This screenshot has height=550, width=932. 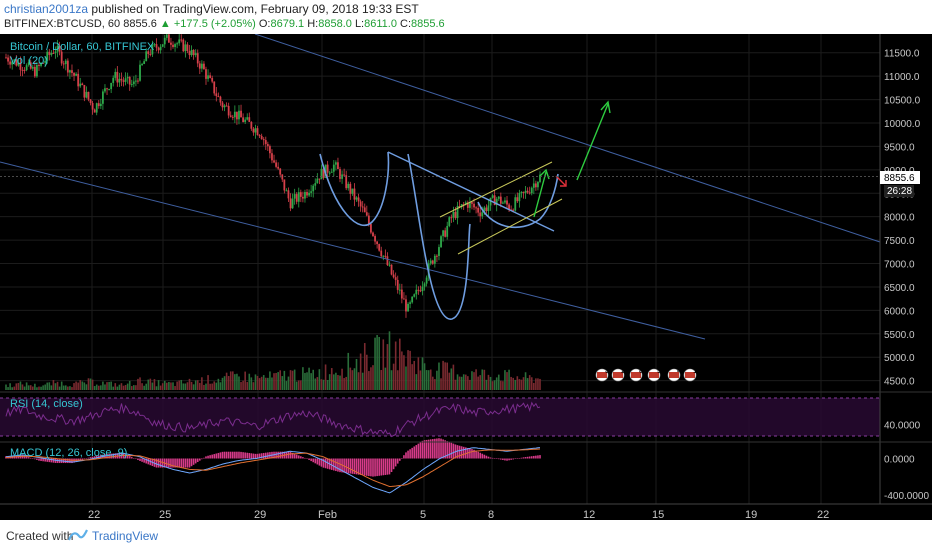 What do you see at coordinates (273, 360) in the screenshot?
I see `volume-bars` at bounding box center [273, 360].